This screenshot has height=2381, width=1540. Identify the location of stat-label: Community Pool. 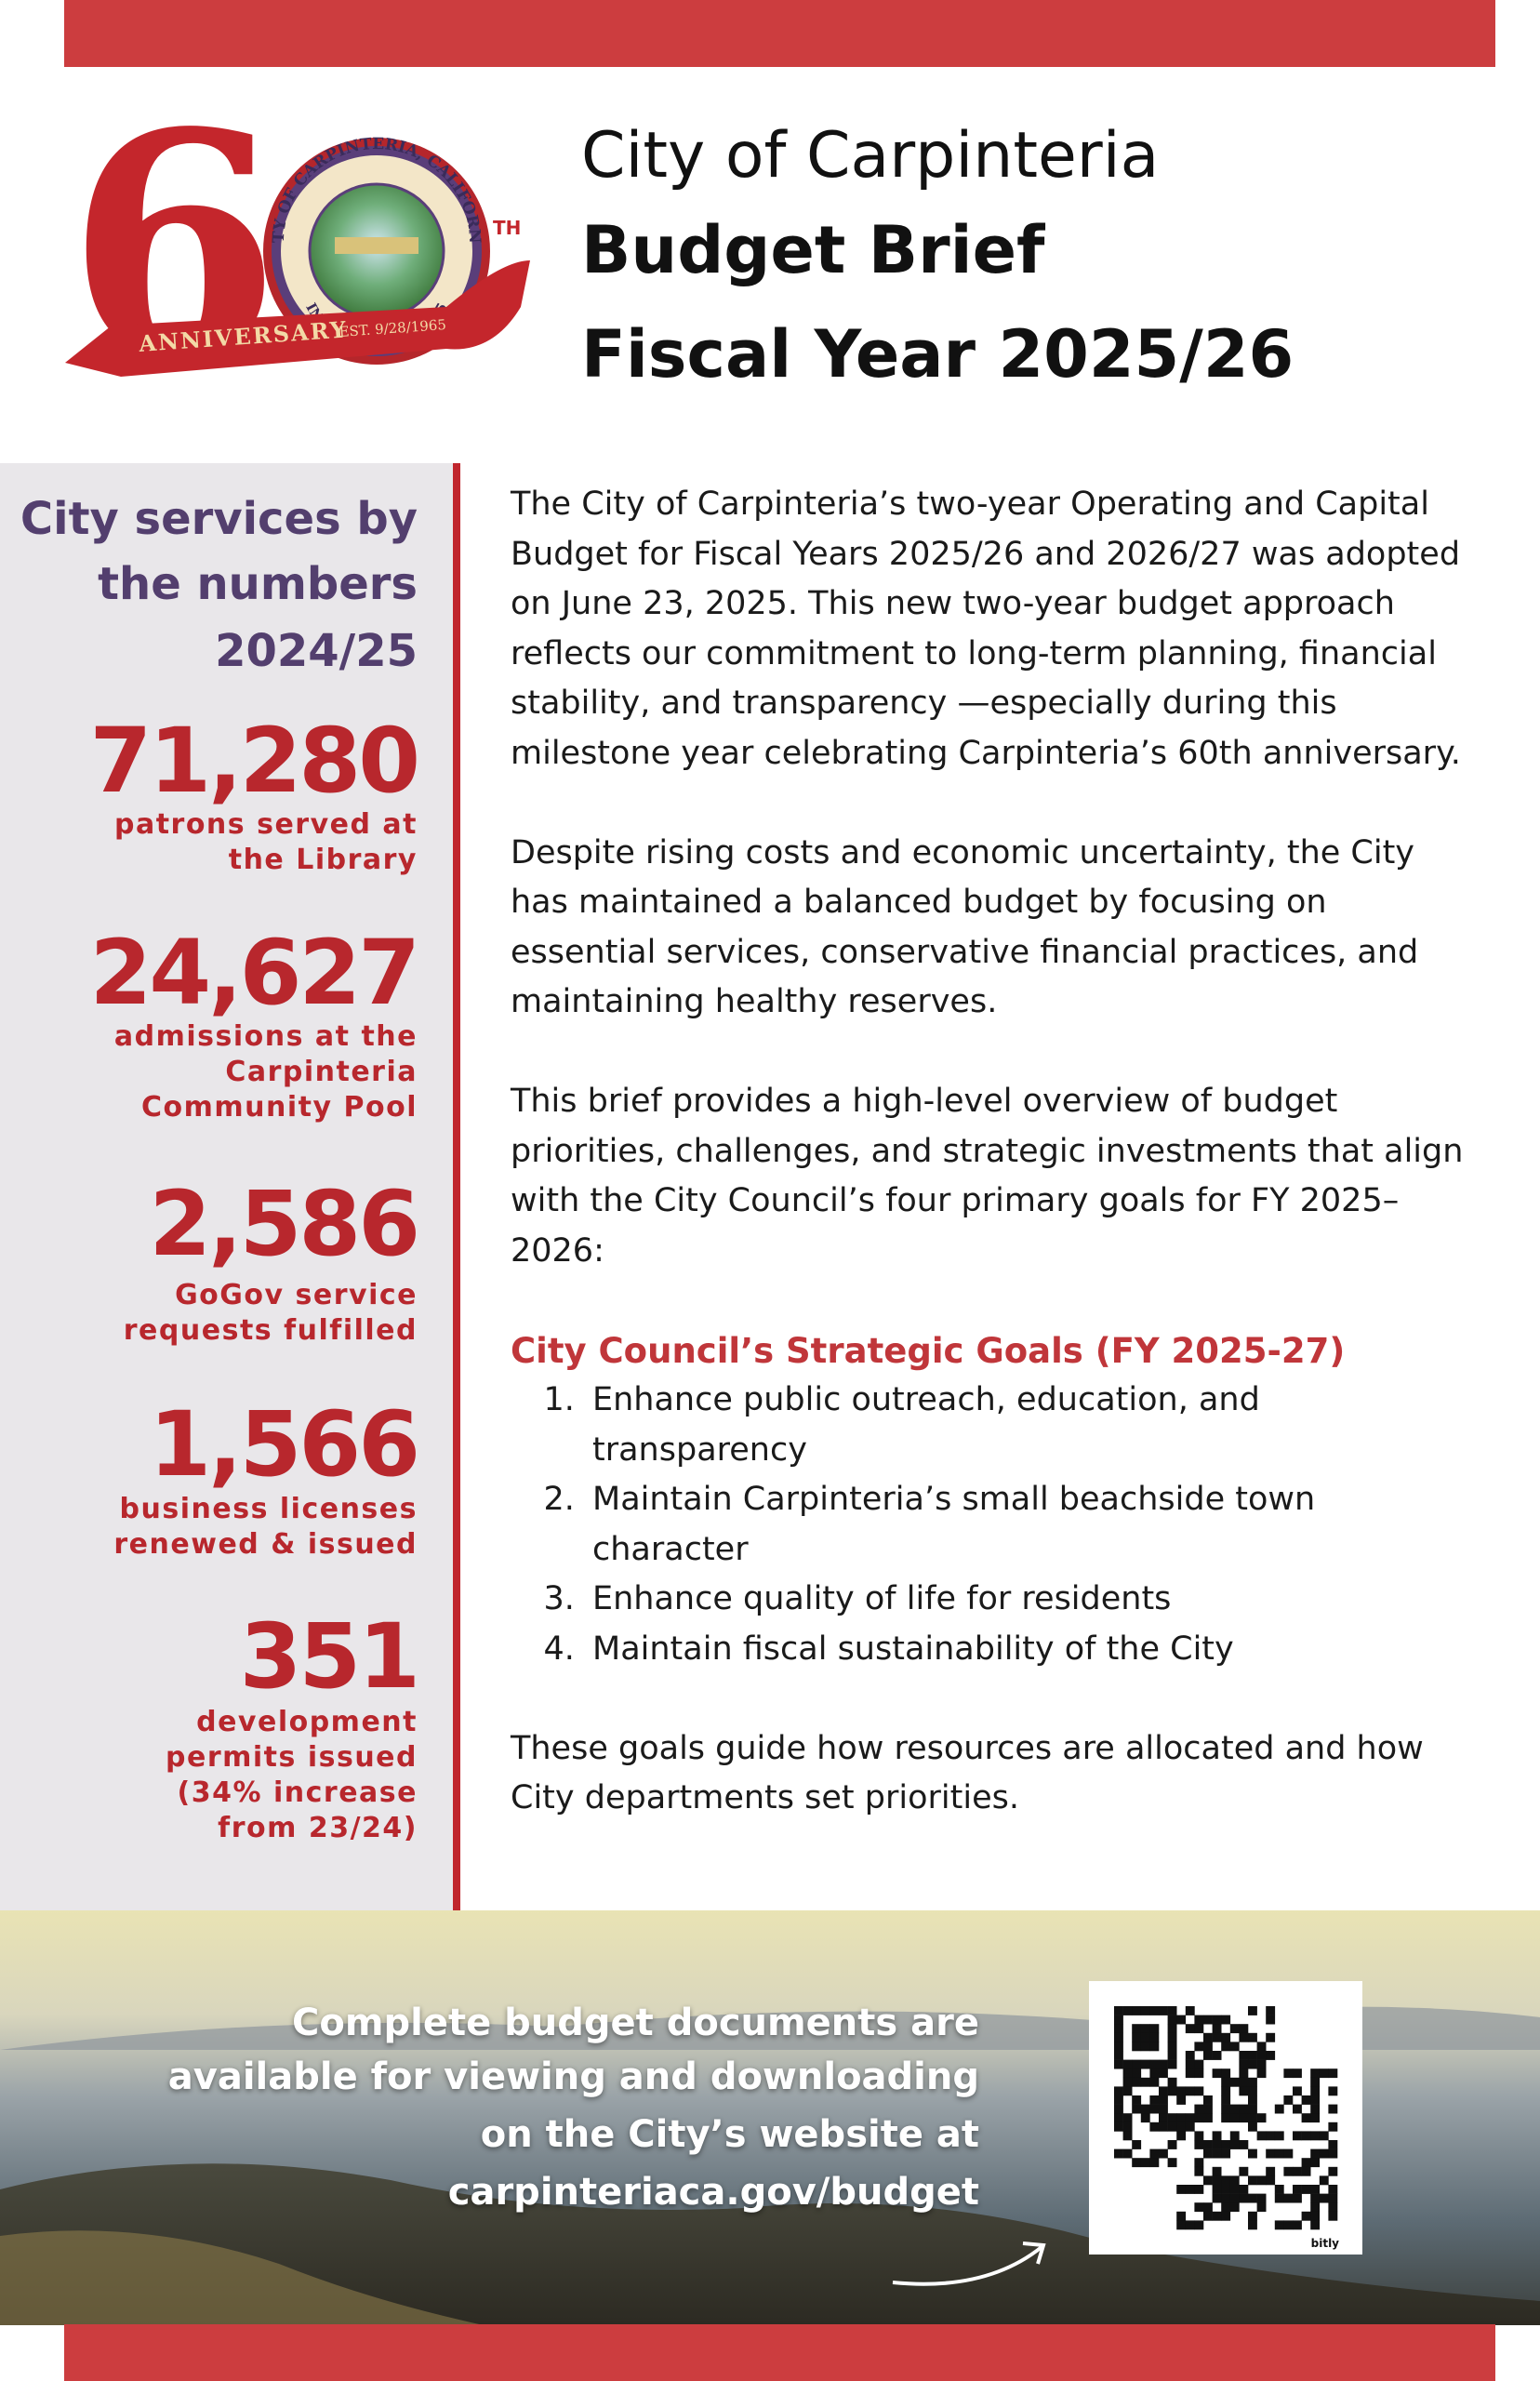
(279, 1107).